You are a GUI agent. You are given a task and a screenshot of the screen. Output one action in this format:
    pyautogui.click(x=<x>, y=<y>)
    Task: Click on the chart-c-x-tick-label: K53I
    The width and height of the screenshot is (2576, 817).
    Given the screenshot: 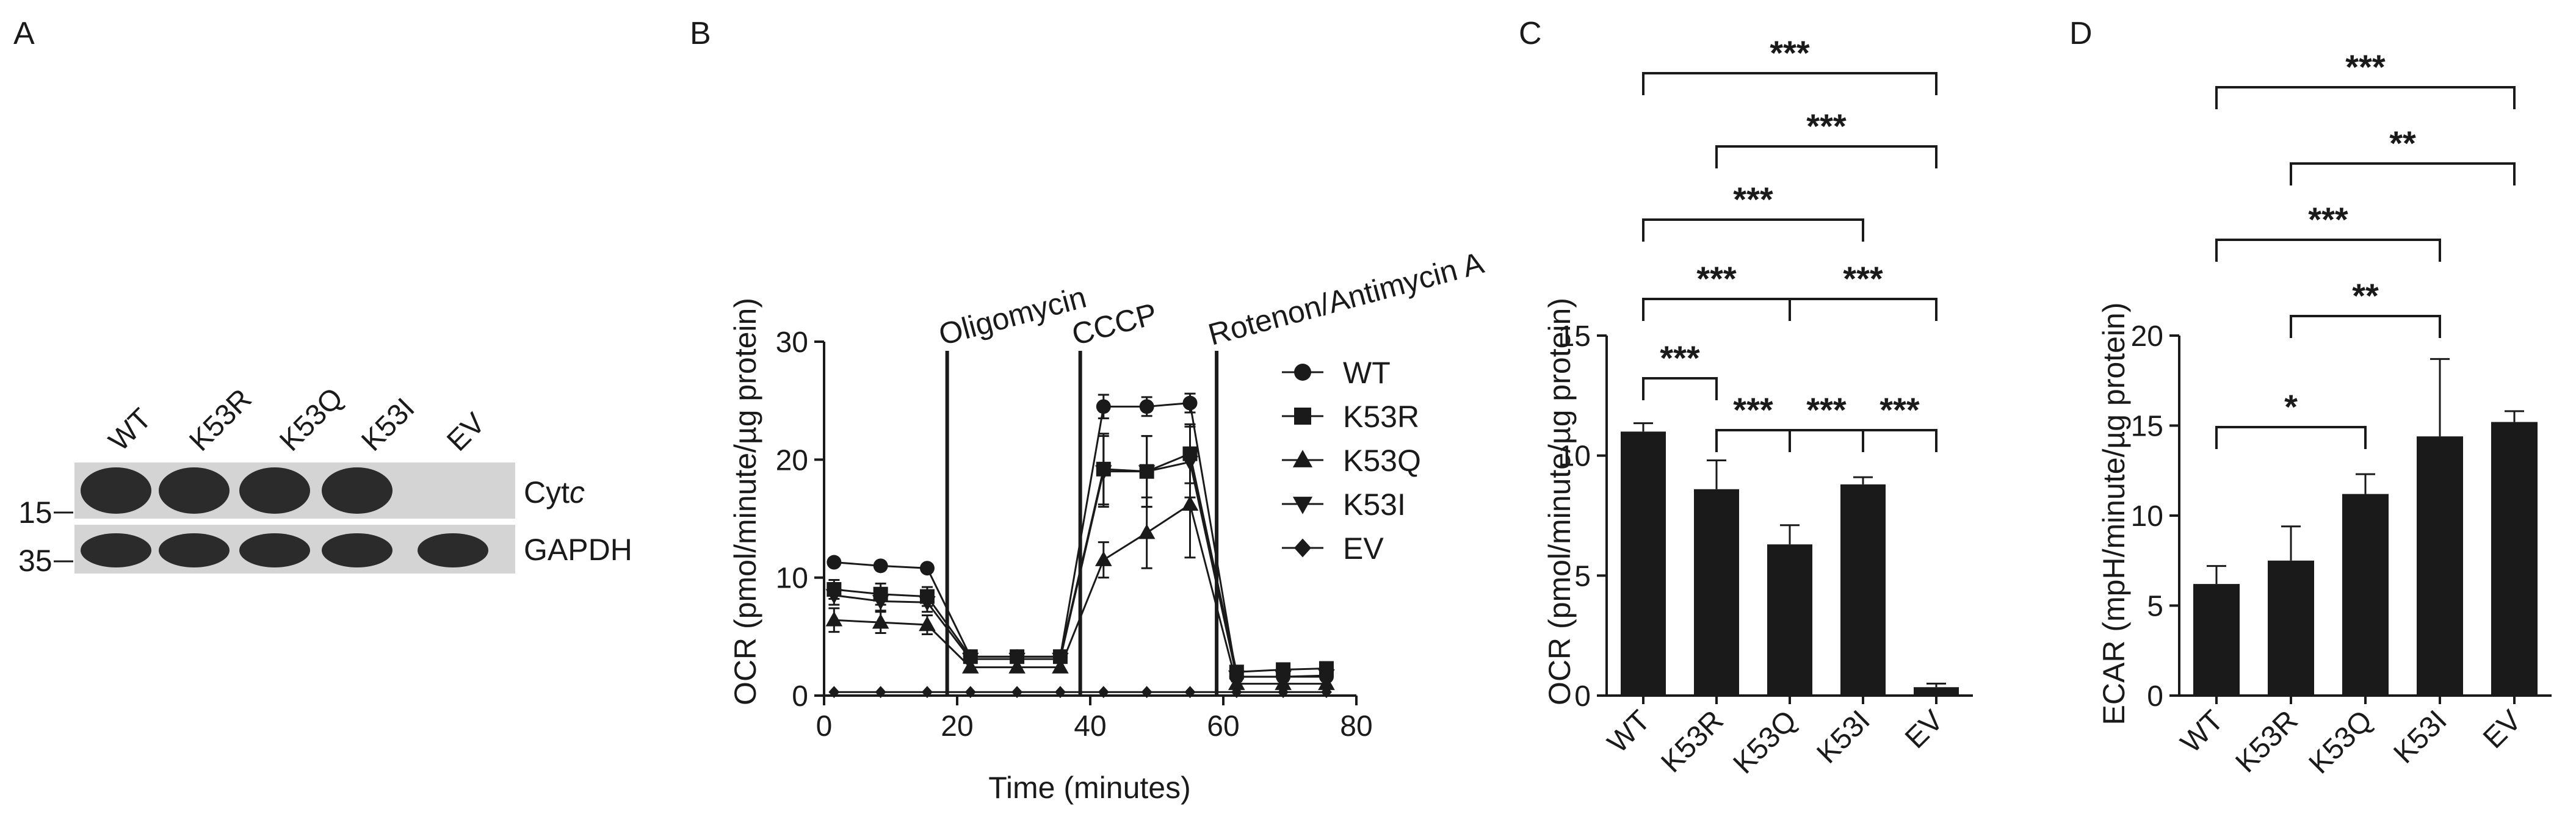 What is the action you would take?
    pyautogui.click(x=1843, y=737)
    